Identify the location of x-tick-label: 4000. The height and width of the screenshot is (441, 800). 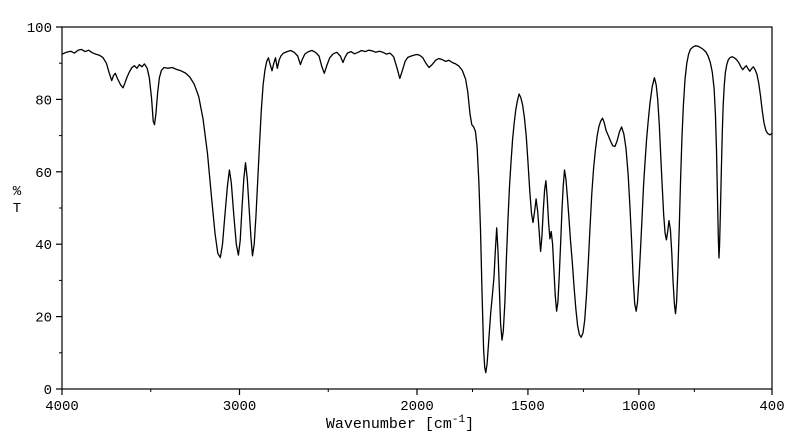
(62, 407).